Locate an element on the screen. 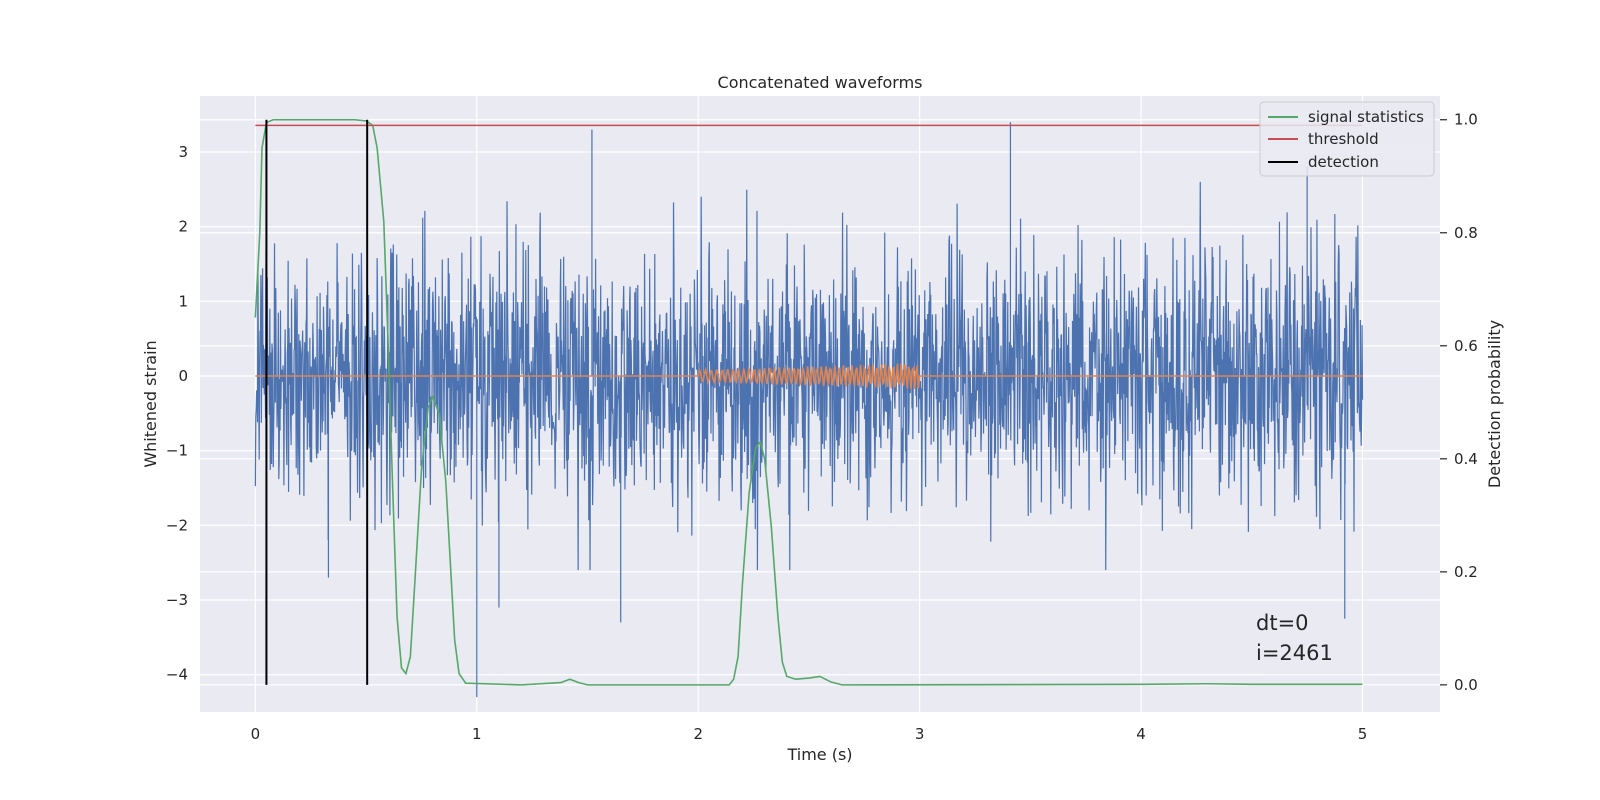 Image resolution: width=1600 pixels, height=800 pixels. y-tick-label: 2 is located at coordinates (183, 227).